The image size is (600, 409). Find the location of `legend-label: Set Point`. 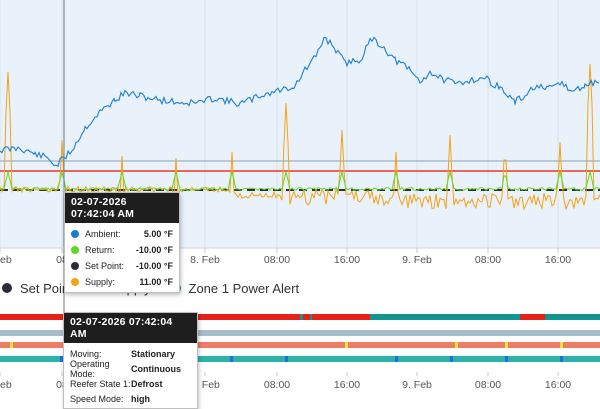

legend-label: Set Point is located at coordinates (46, 288).